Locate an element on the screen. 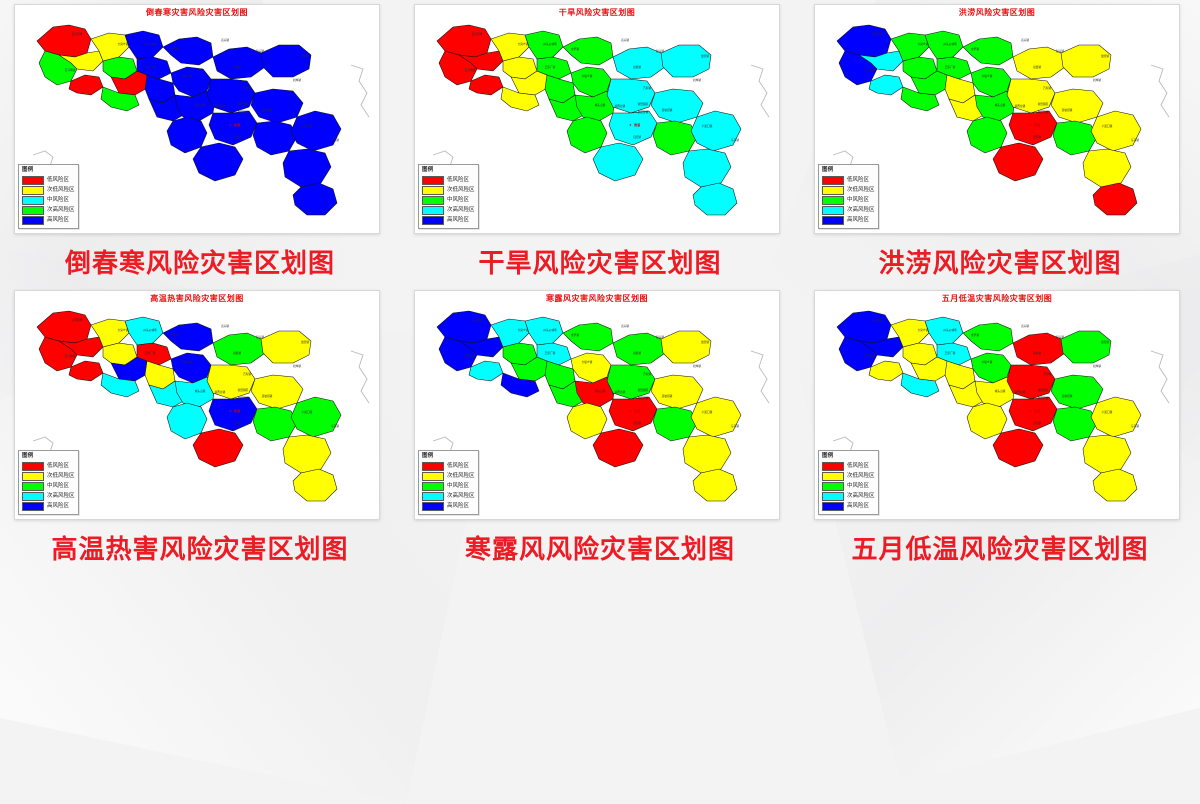  legend-item: 高风险区 is located at coordinates (48, 220).